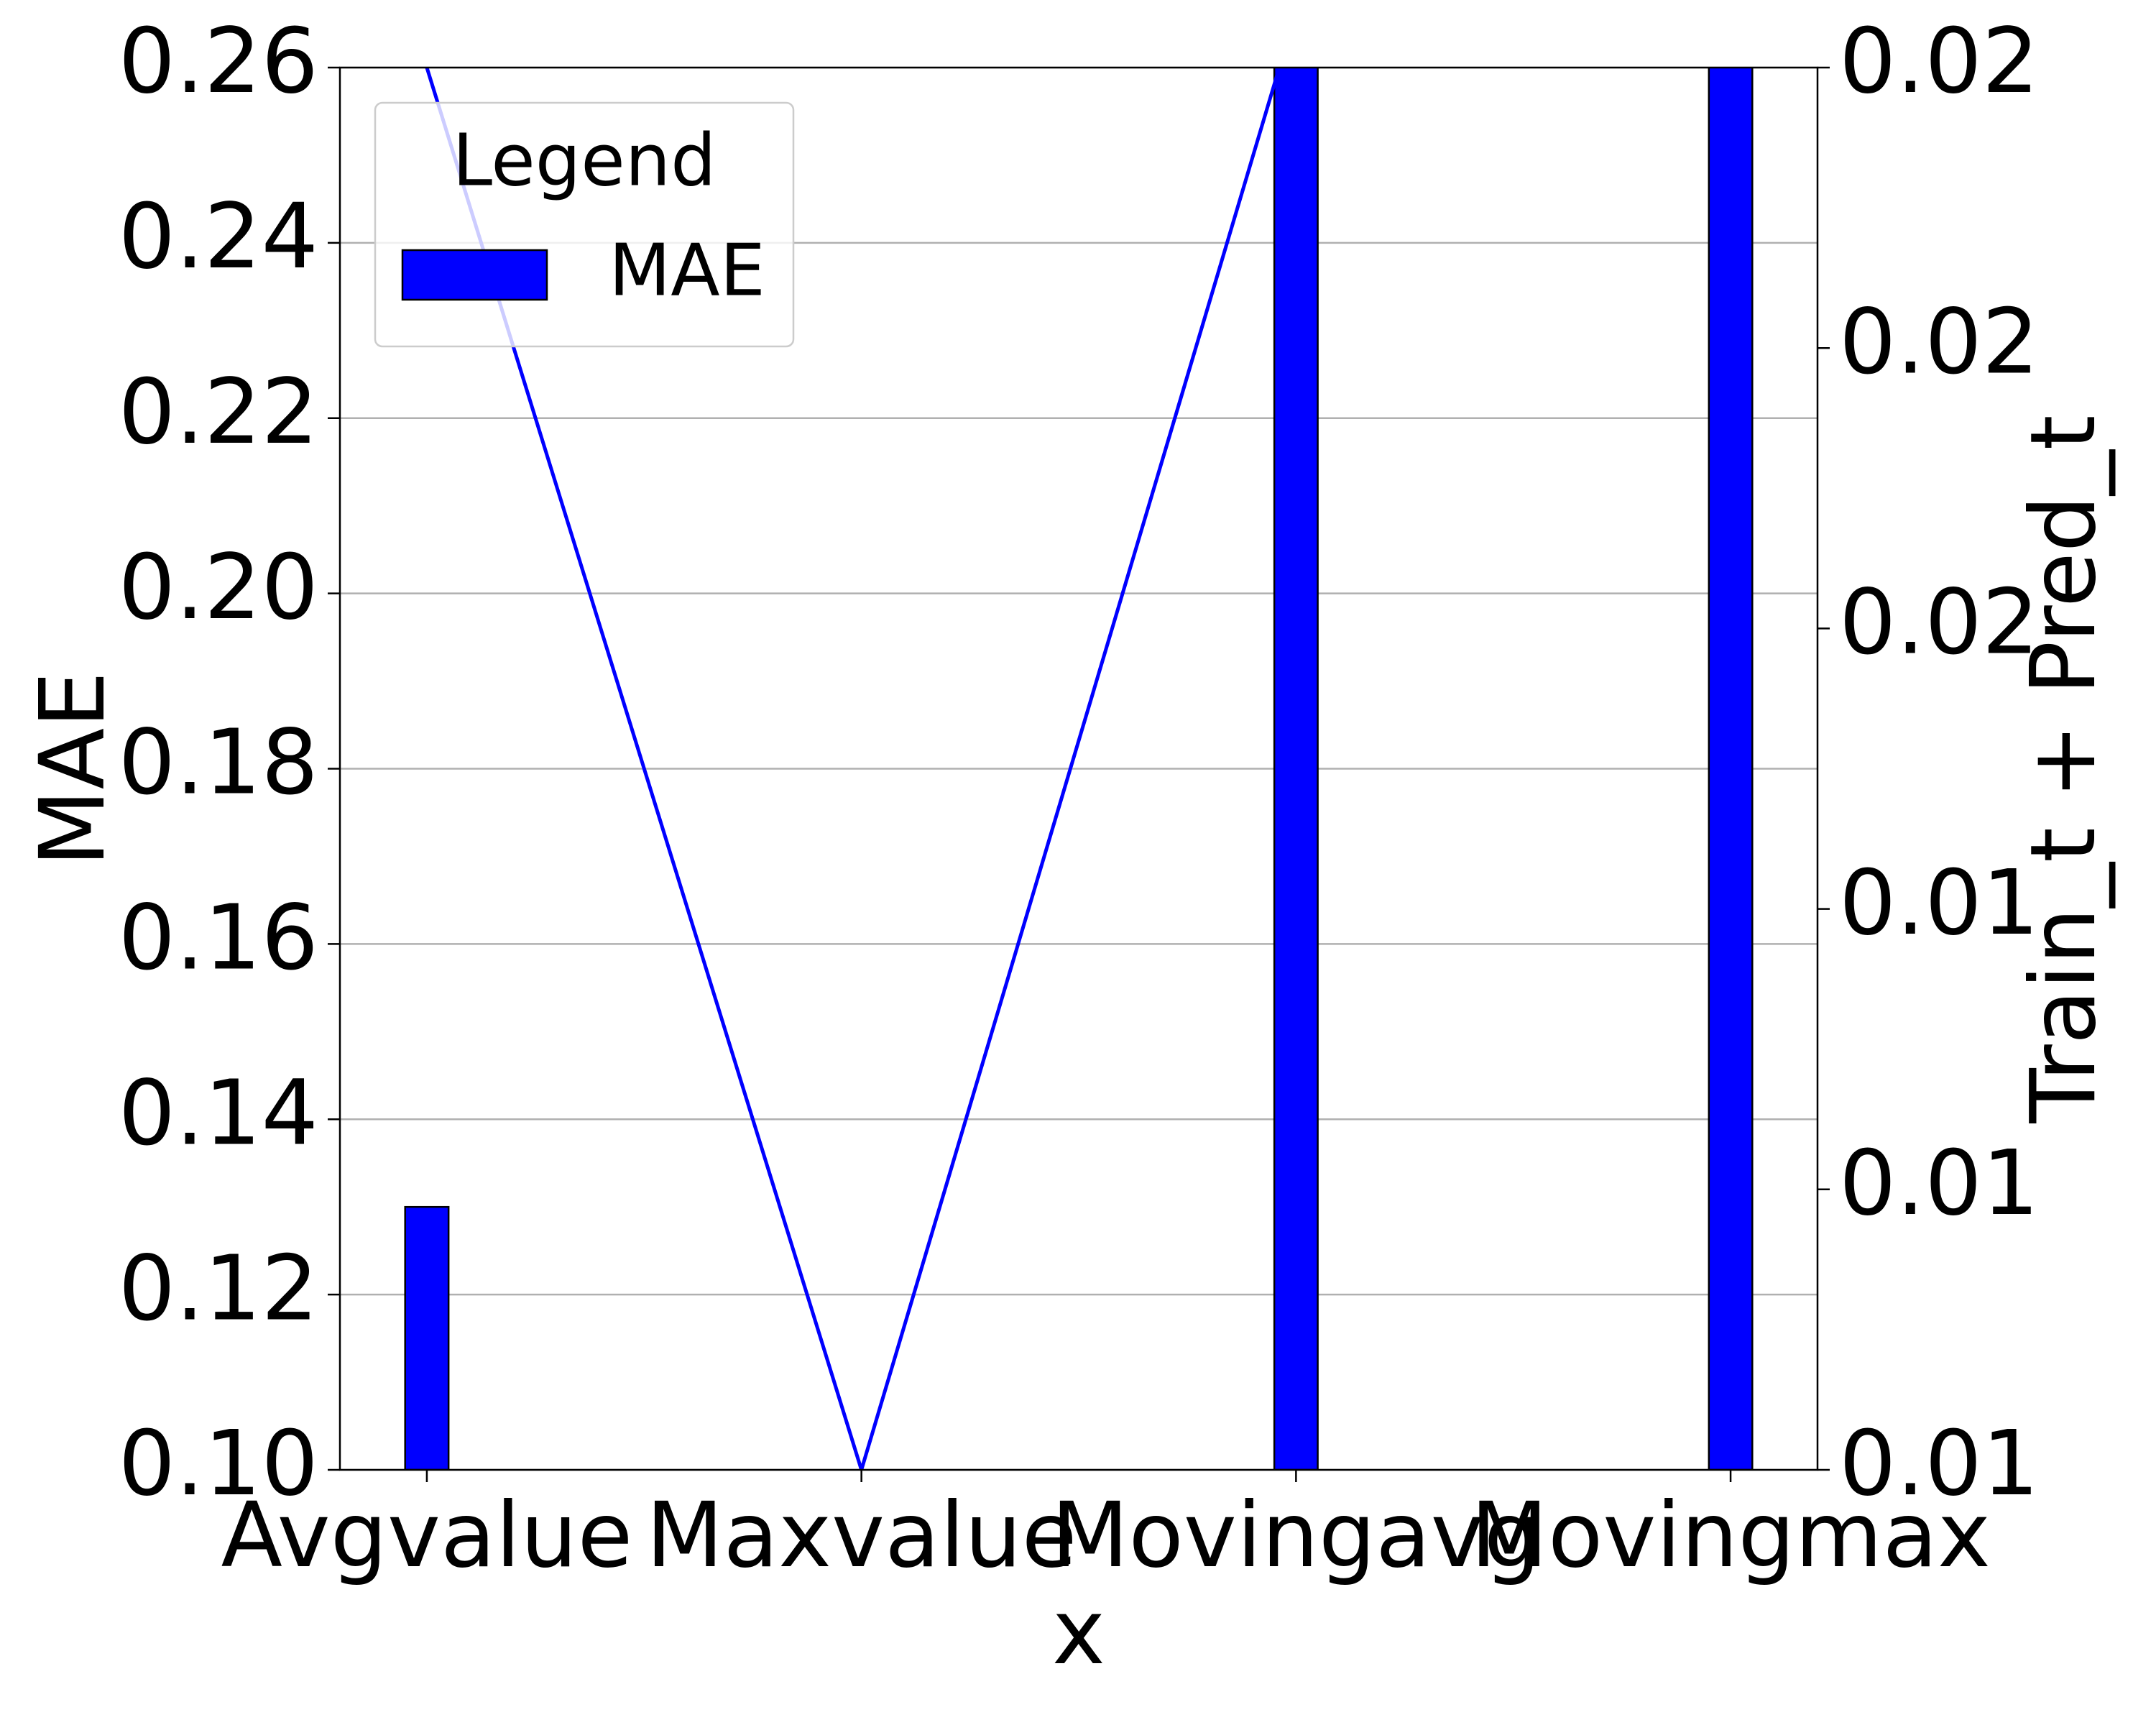  What do you see at coordinates (219, 763) in the screenshot?
I see `y-tick-label: 0.18` at bounding box center [219, 763].